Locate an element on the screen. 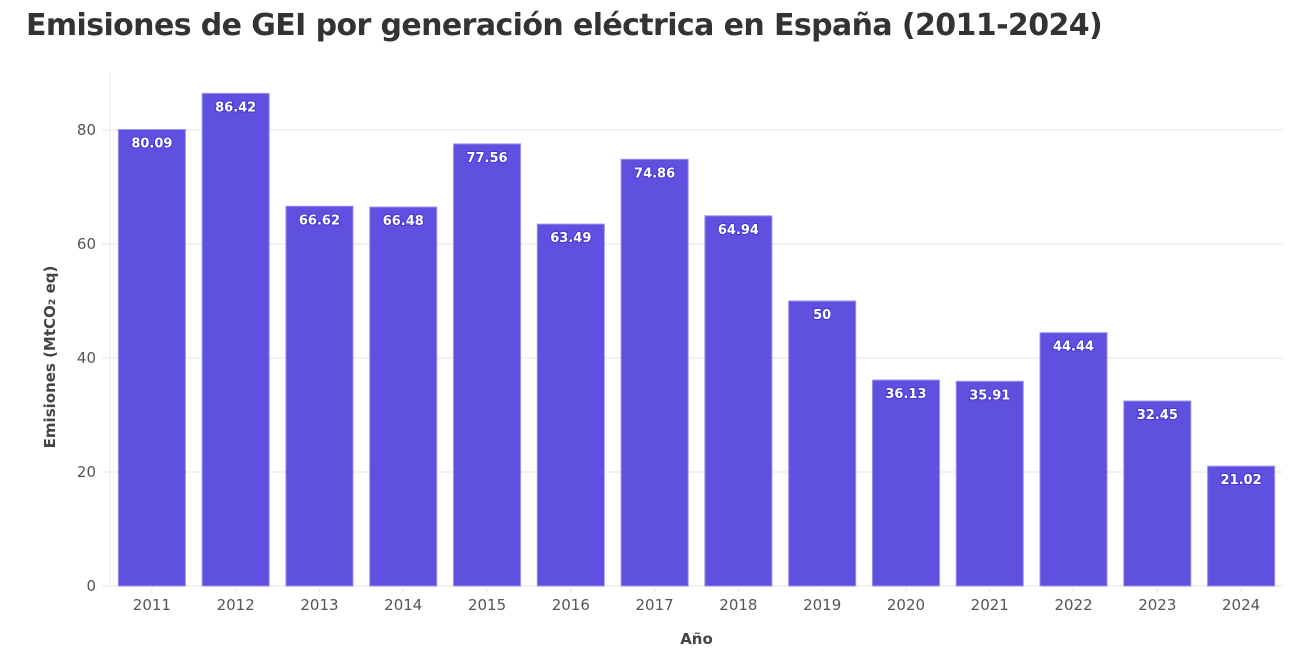 The height and width of the screenshot is (666, 1312). bar-value-label: 44.44 is located at coordinates (1073, 347).